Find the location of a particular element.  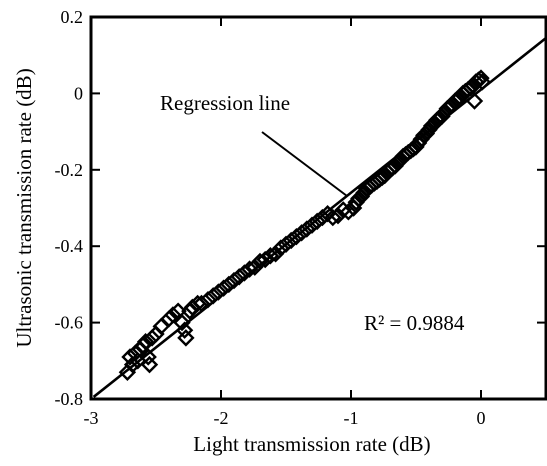

regression-line-label: Regression line is located at coordinates (225, 103).